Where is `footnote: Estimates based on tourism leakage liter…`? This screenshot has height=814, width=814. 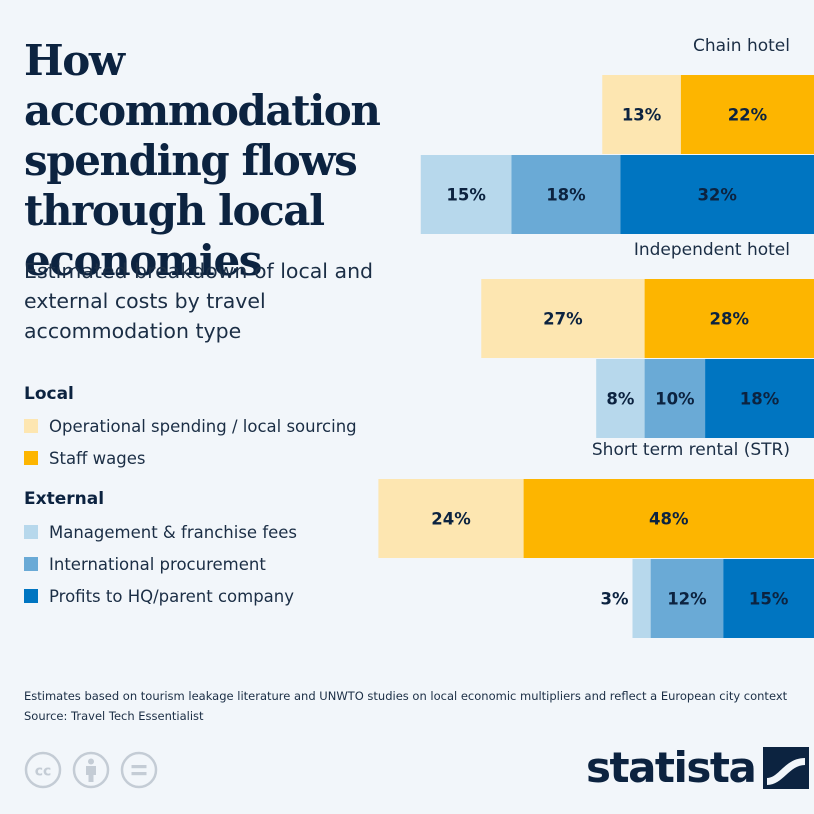 footnote: Estimates based on tourism leakage liter… is located at coordinates (406, 696).